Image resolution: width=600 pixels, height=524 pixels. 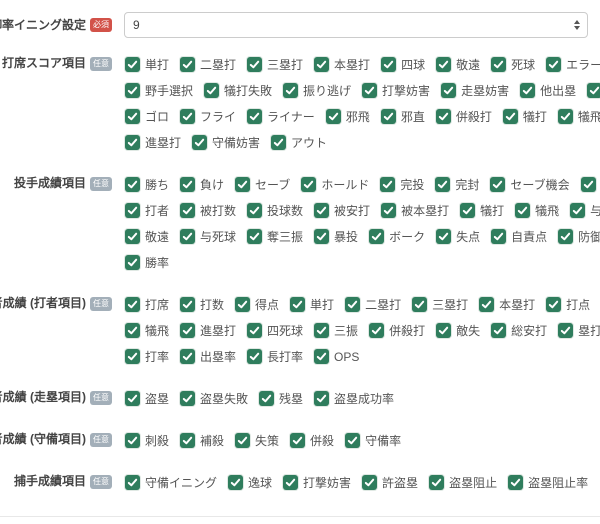 What do you see at coordinates (390, 482) in the screenshot?
I see `checkbox-item: 許盗塁` at bounding box center [390, 482].